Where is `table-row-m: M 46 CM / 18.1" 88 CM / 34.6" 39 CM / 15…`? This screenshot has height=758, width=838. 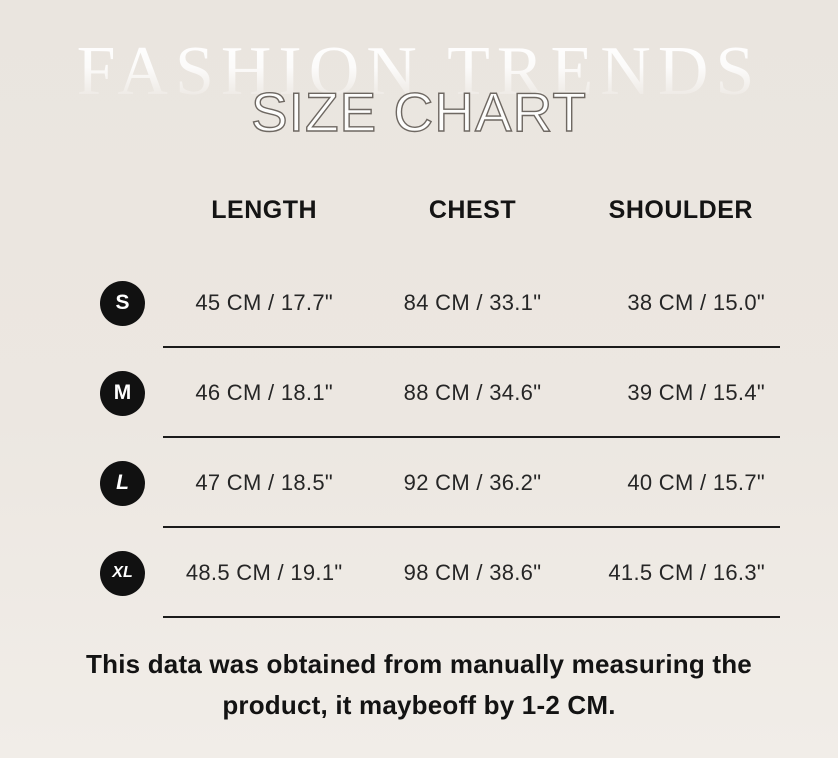
table-row-m: M 46 CM / 18.1" 88 CM / 34.6" 39 CM / 15… is located at coordinates (435, 393).